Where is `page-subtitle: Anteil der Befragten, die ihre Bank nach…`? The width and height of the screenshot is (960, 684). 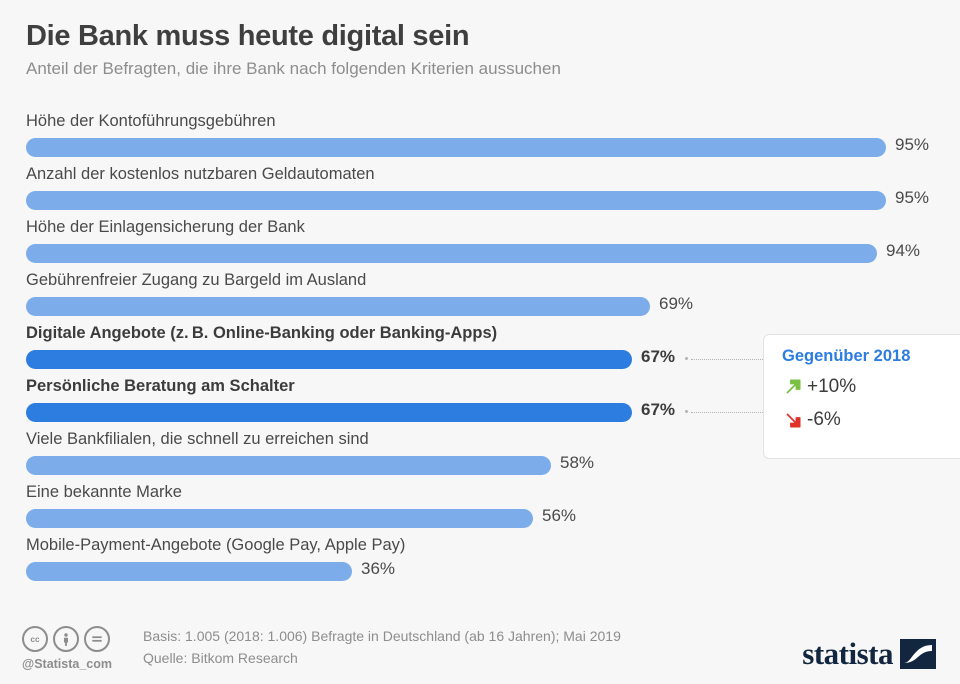 page-subtitle: Anteil der Befragten, die ihre Bank nach… is located at coordinates (293, 69).